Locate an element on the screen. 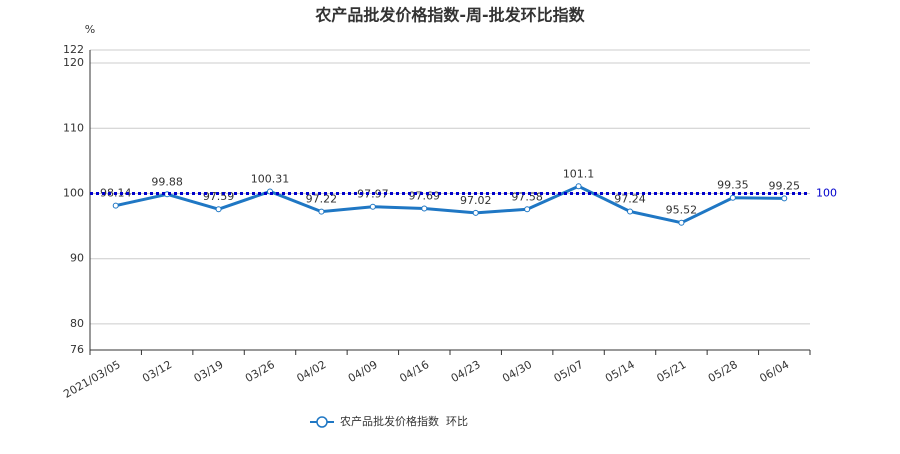 This screenshot has width=900, height=454. reference-label: 100 is located at coordinates (826, 192).